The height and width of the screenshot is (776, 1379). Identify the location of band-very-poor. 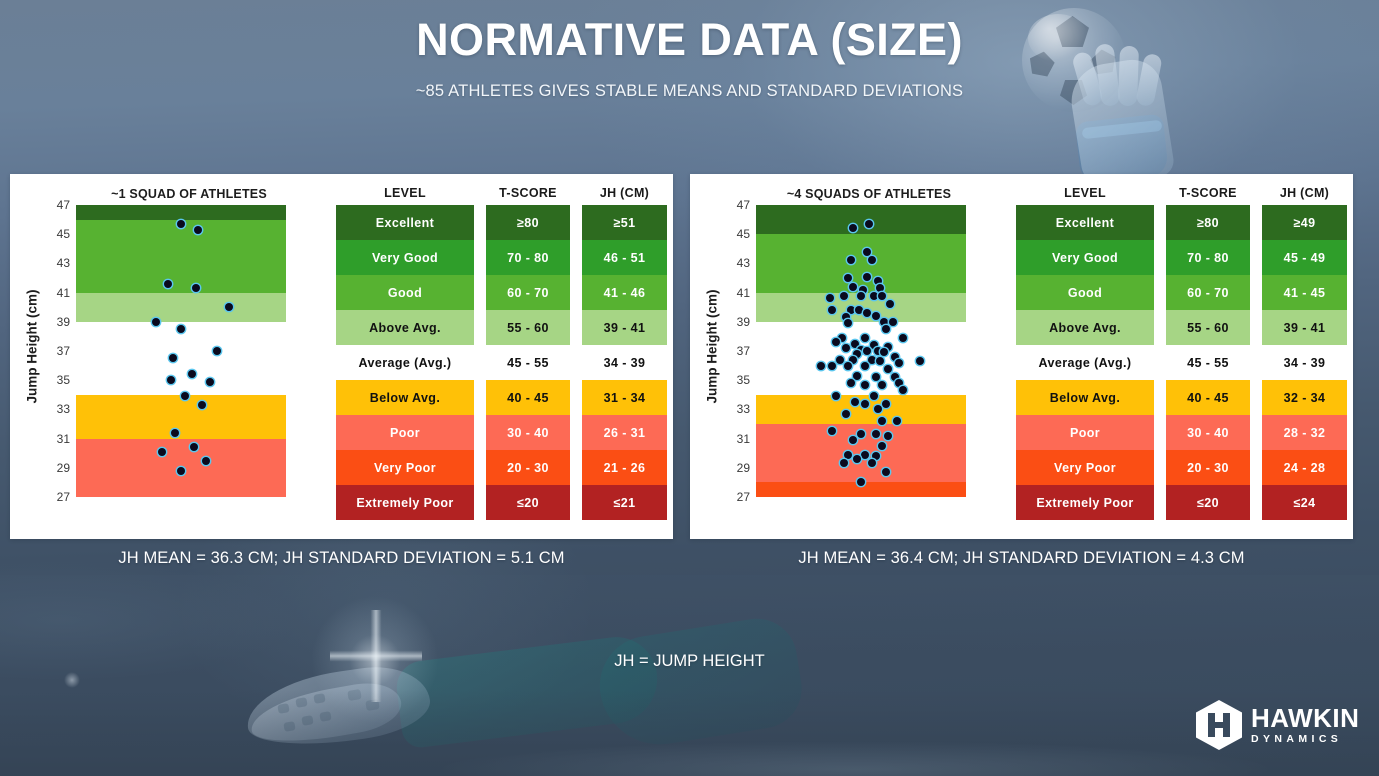
(861, 489).